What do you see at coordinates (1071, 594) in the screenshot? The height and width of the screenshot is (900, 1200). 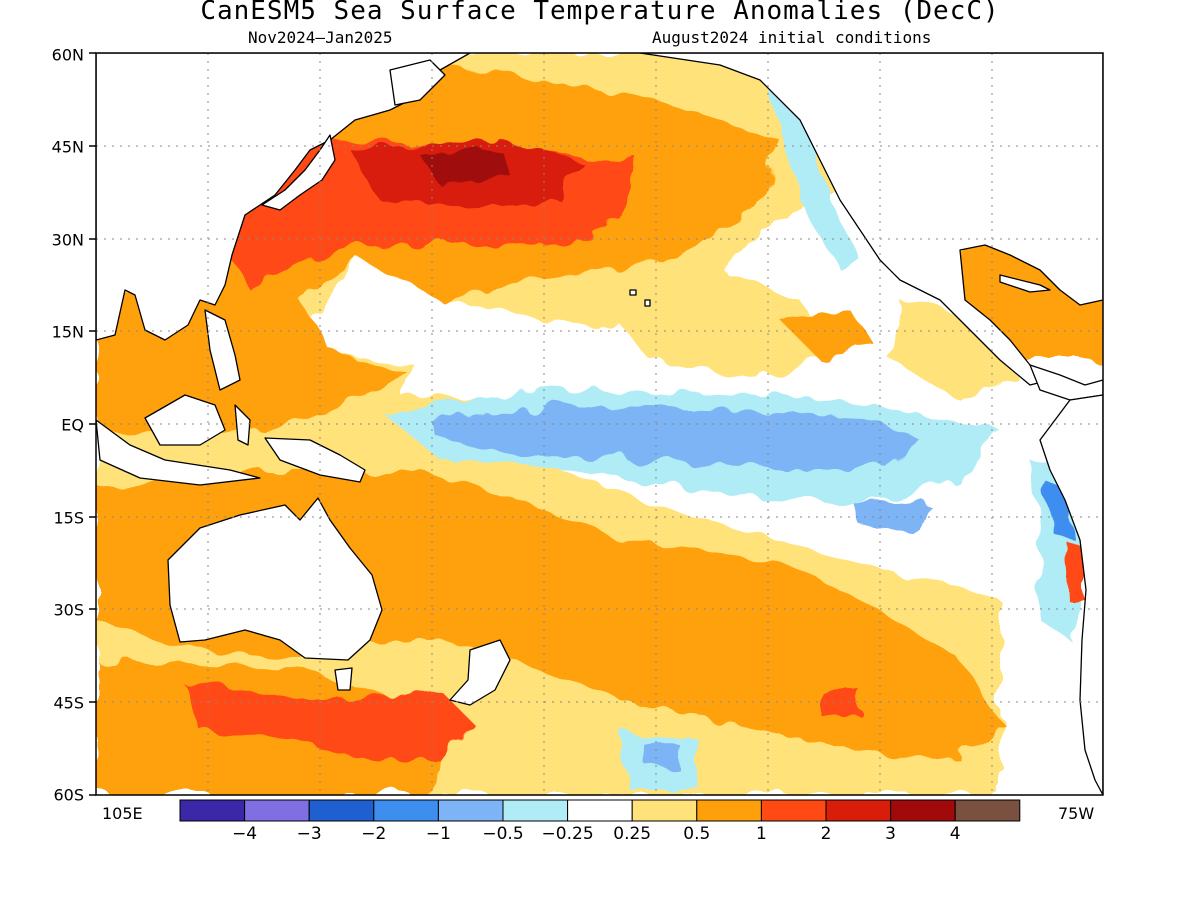 I see `south-america-landmass` at bounding box center [1071, 594].